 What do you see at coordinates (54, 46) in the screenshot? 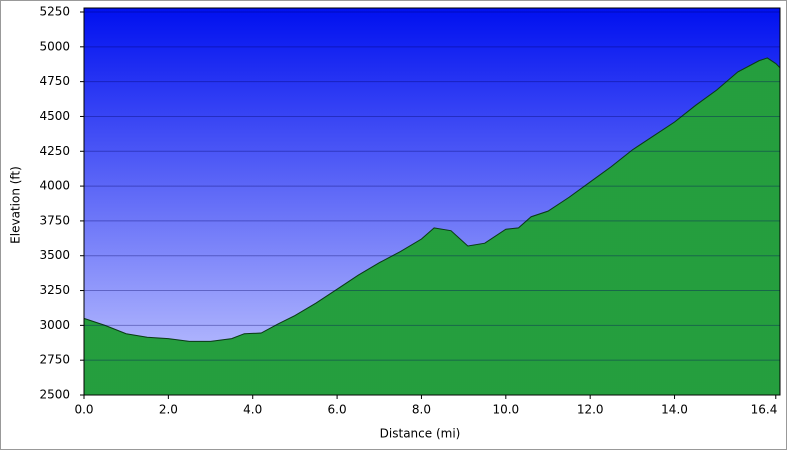
I see `y-tick-label: 5000` at bounding box center [54, 46].